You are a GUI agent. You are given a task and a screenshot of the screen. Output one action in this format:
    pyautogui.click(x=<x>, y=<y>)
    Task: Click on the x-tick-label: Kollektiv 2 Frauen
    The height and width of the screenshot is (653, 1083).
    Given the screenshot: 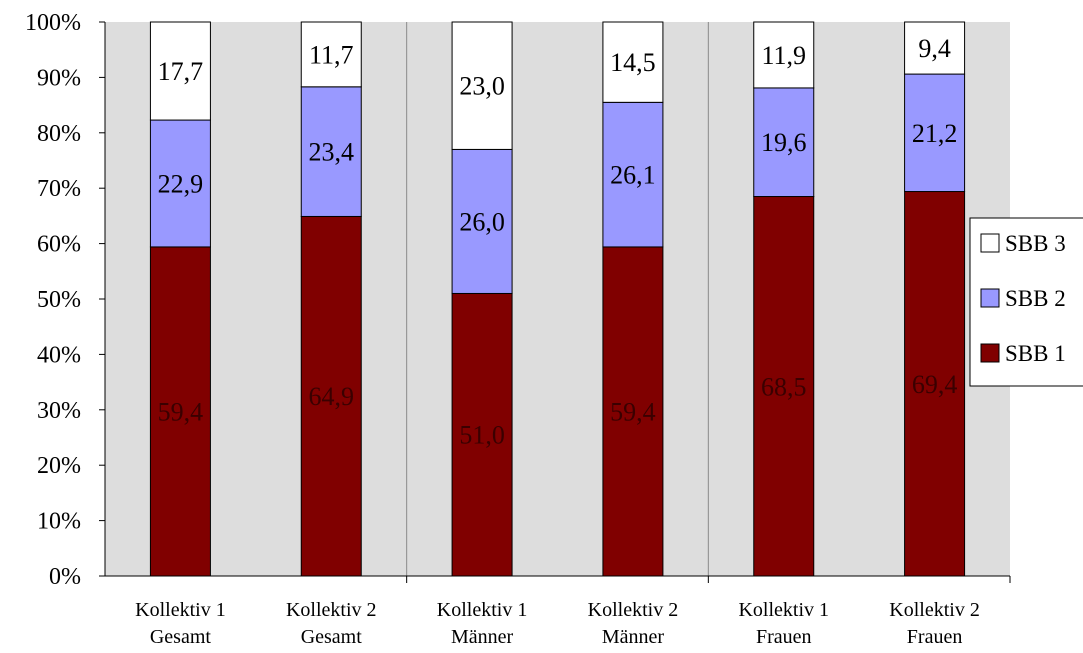 What is the action you would take?
    pyautogui.click(x=934, y=623)
    